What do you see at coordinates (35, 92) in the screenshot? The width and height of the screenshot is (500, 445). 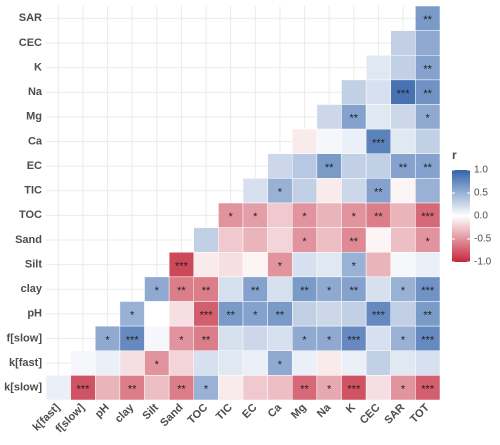 I see `y-tick-label: Na` at bounding box center [35, 92].